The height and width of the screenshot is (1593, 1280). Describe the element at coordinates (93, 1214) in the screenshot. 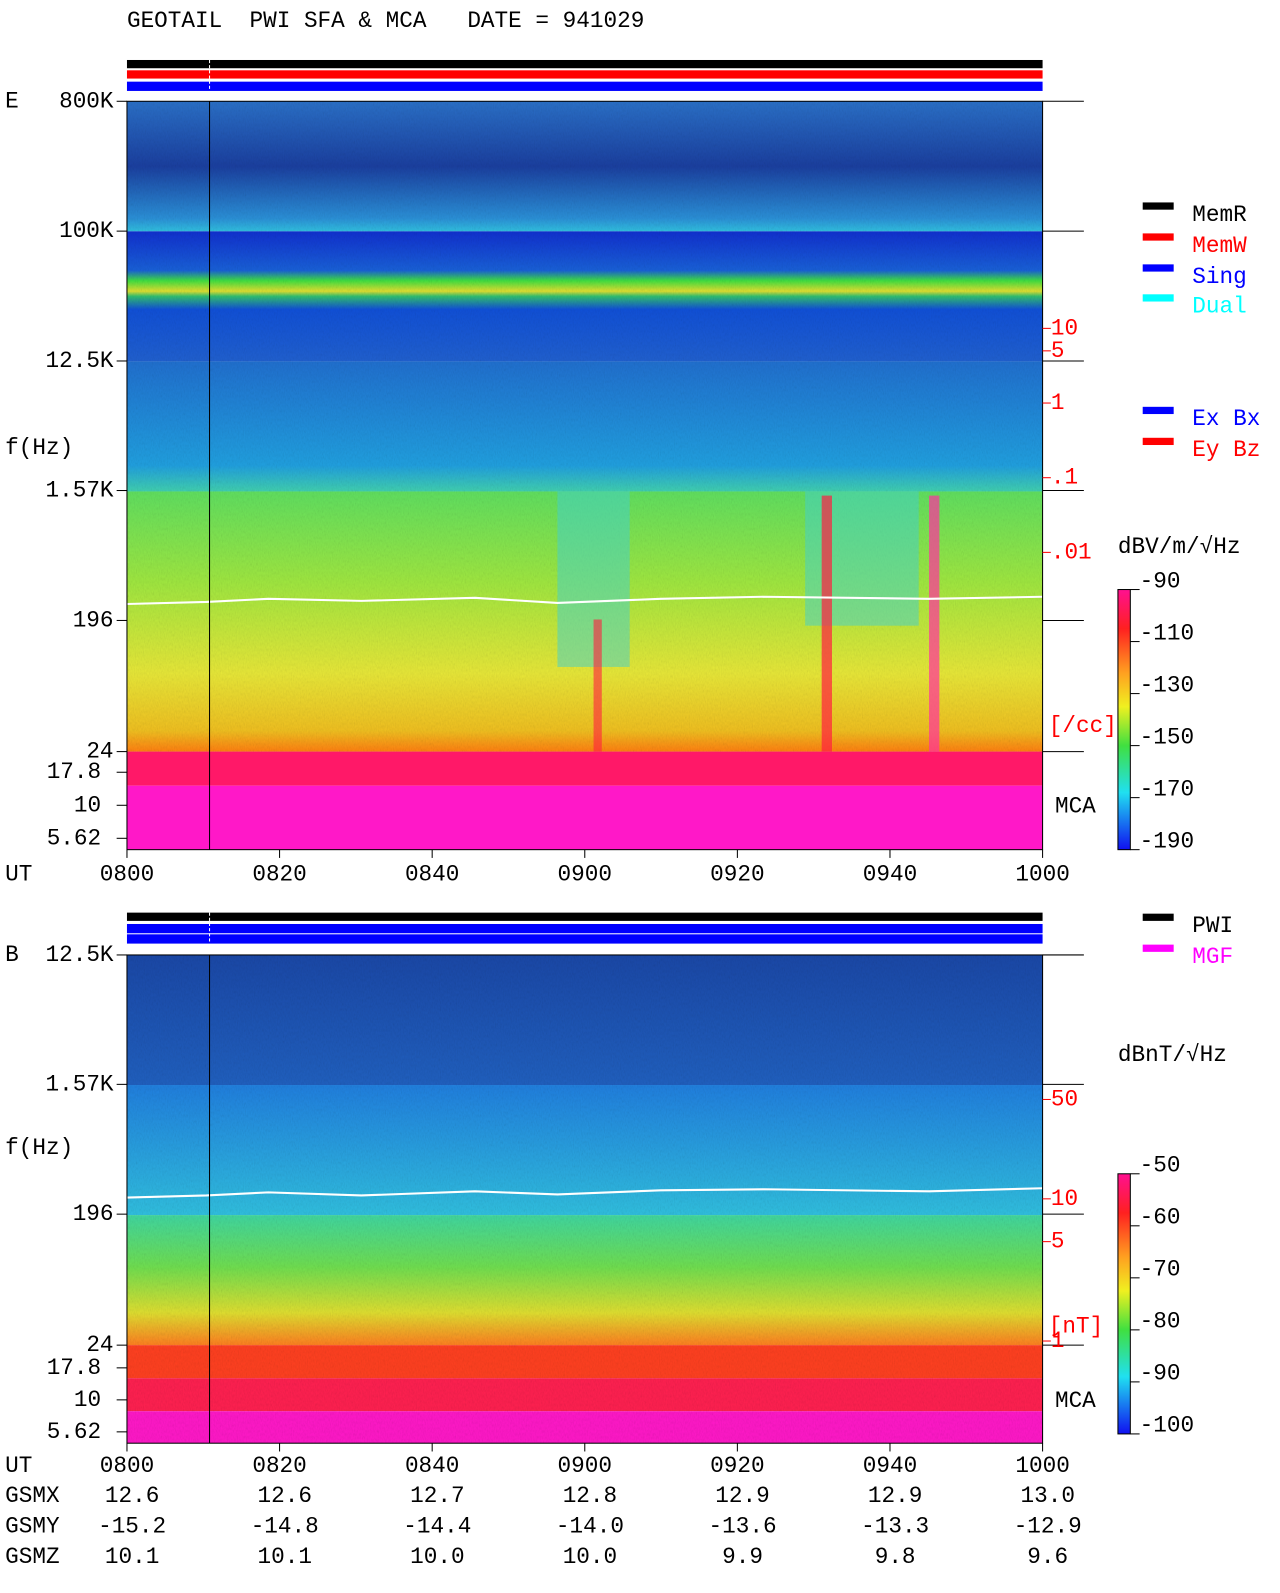

I see `y-tick-label: 196` at that location.